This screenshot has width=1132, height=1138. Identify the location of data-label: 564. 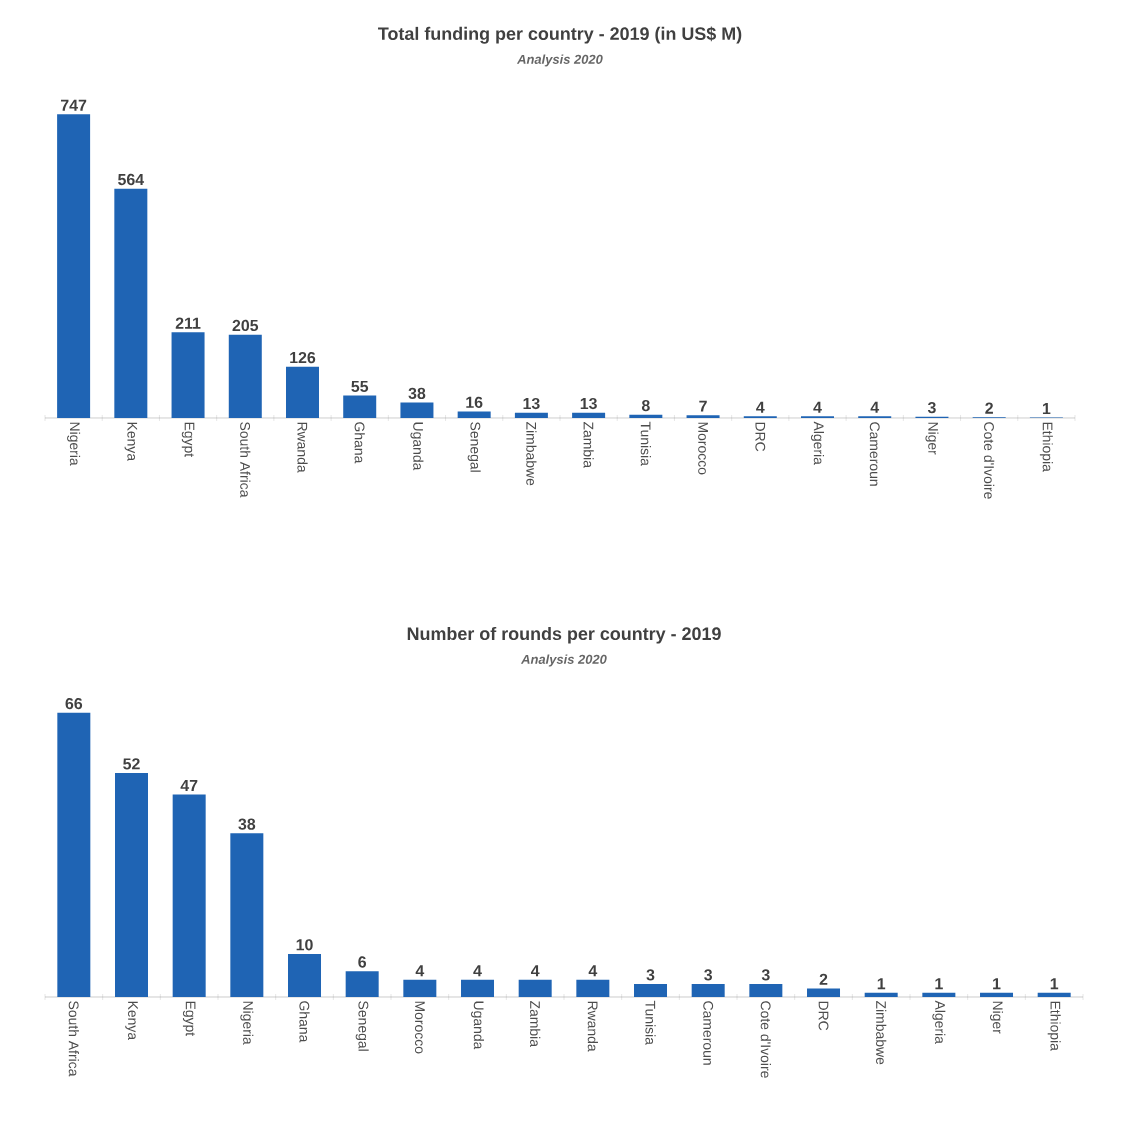
(131, 179).